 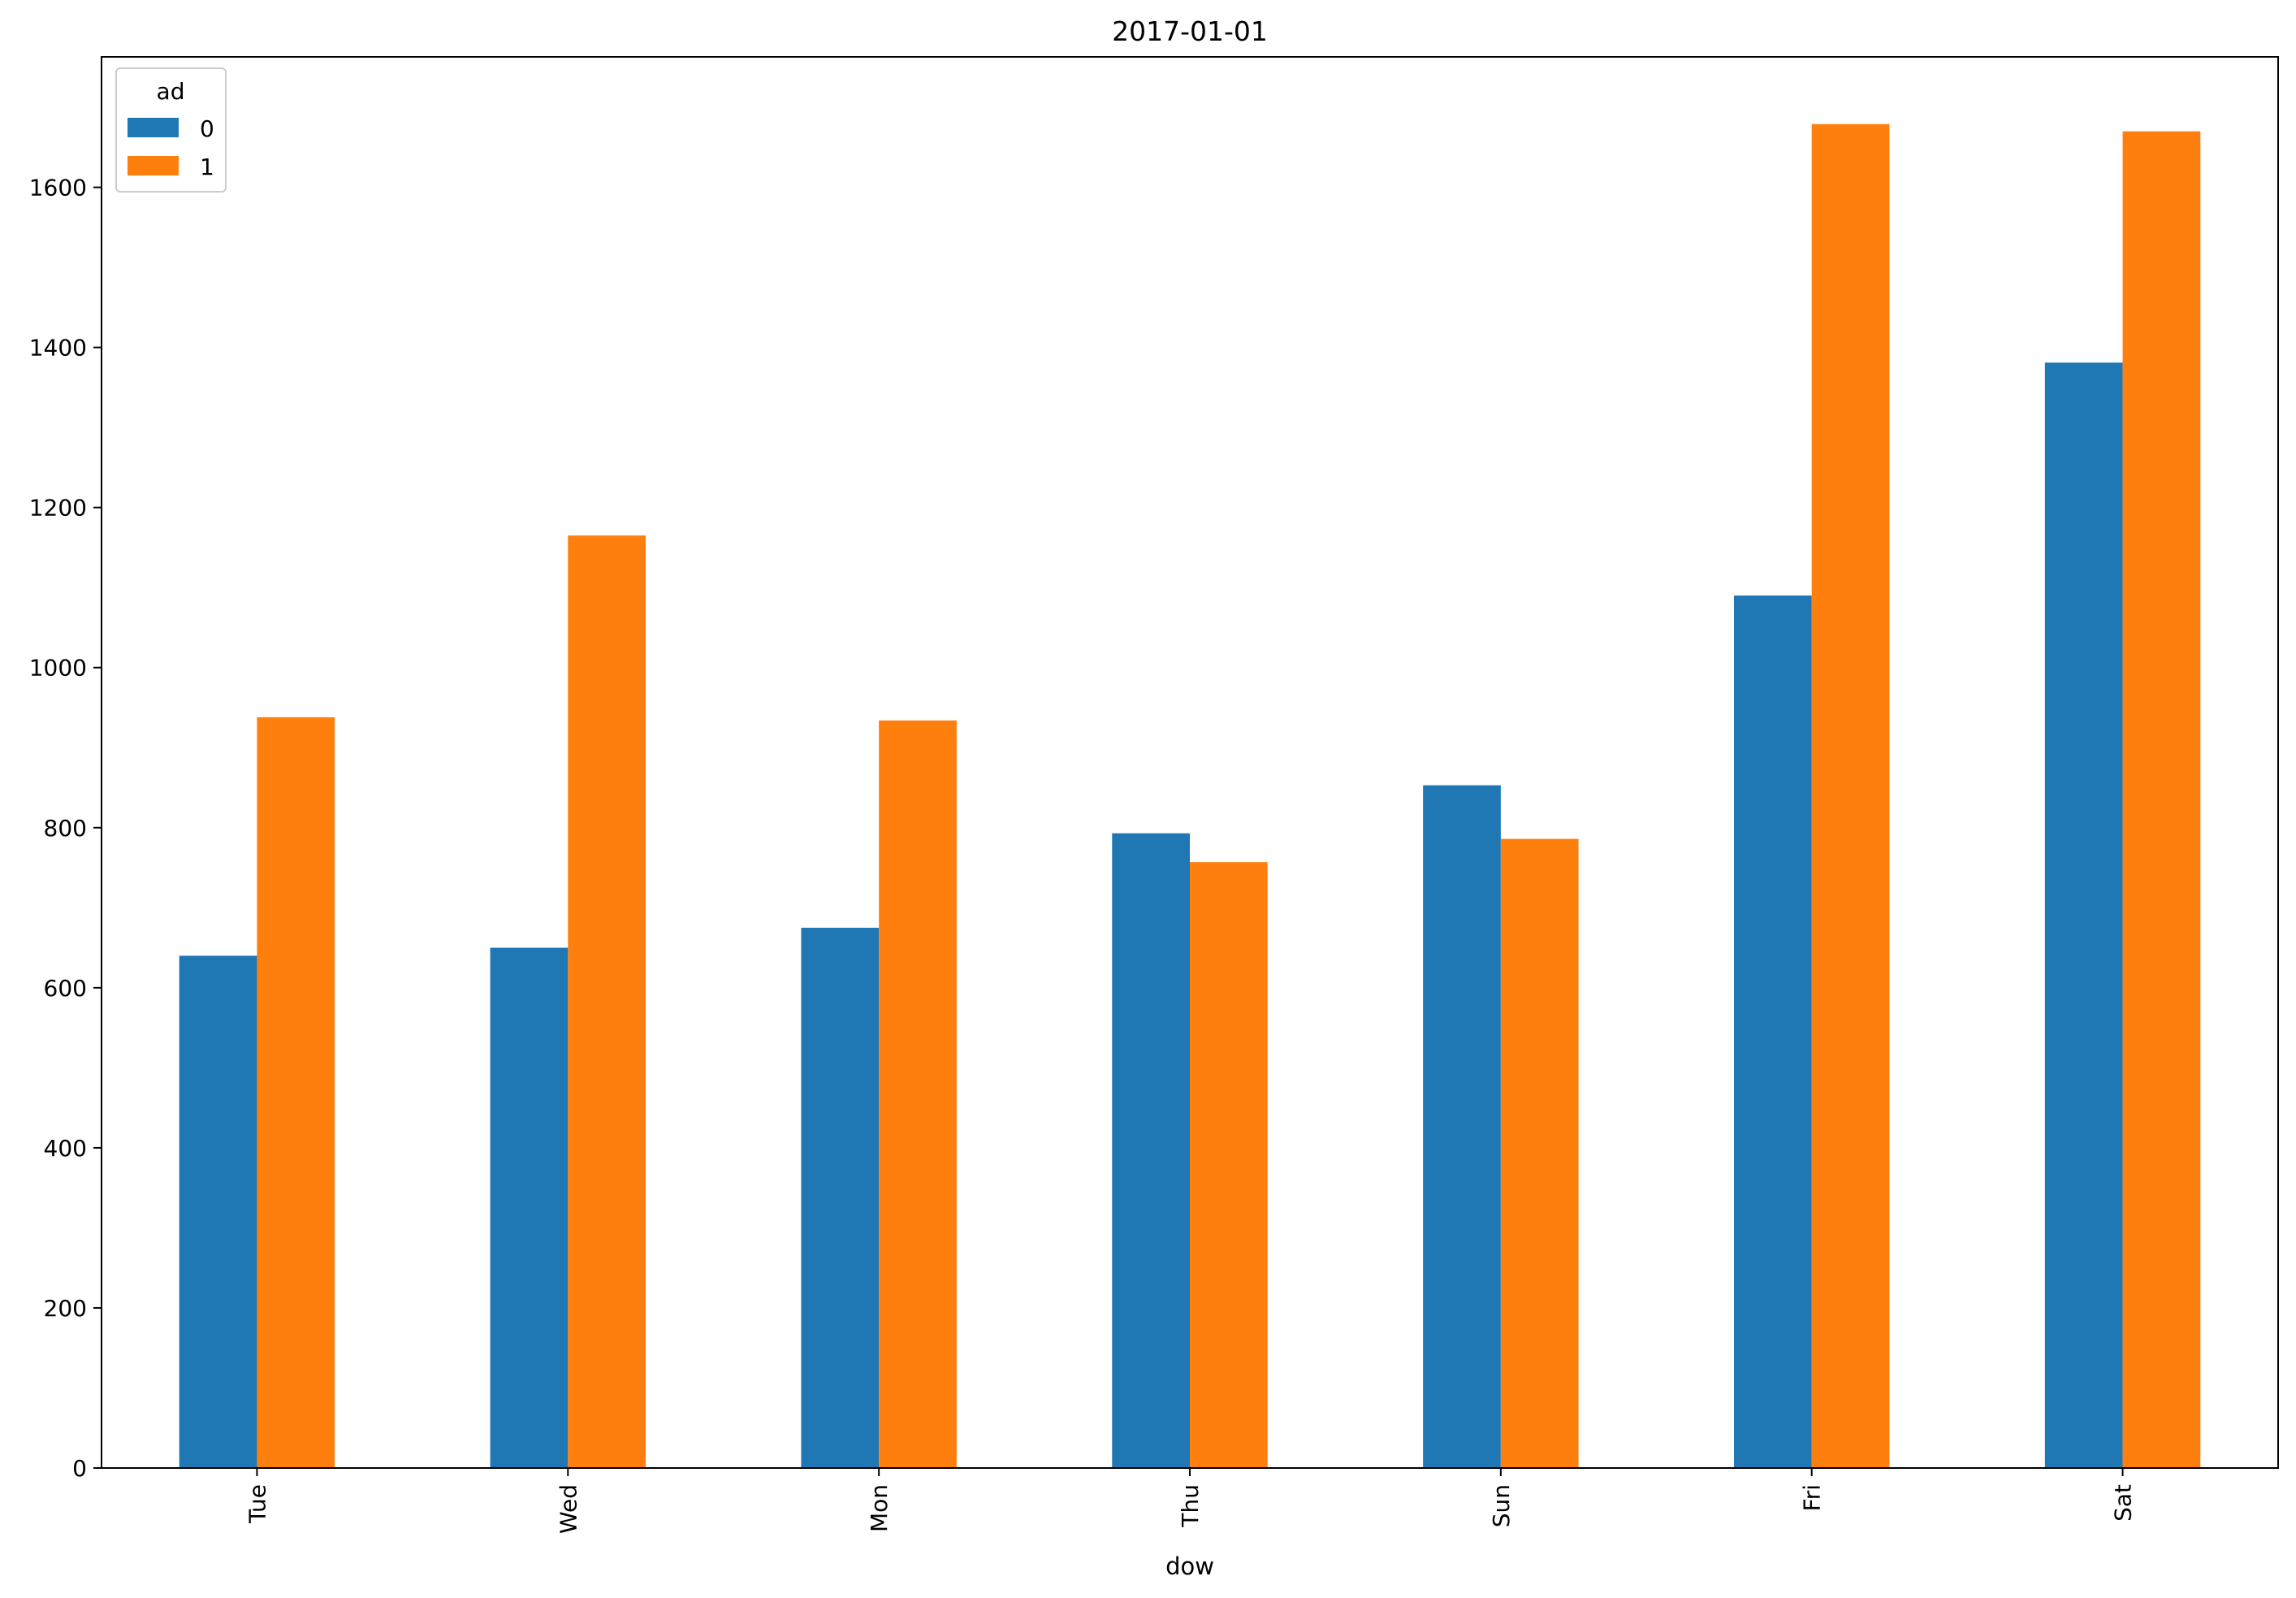 What do you see at coordinates (58, 348) in the screenshot?
I see `y-tick-label: 1400` at bounding box center [58, 348].